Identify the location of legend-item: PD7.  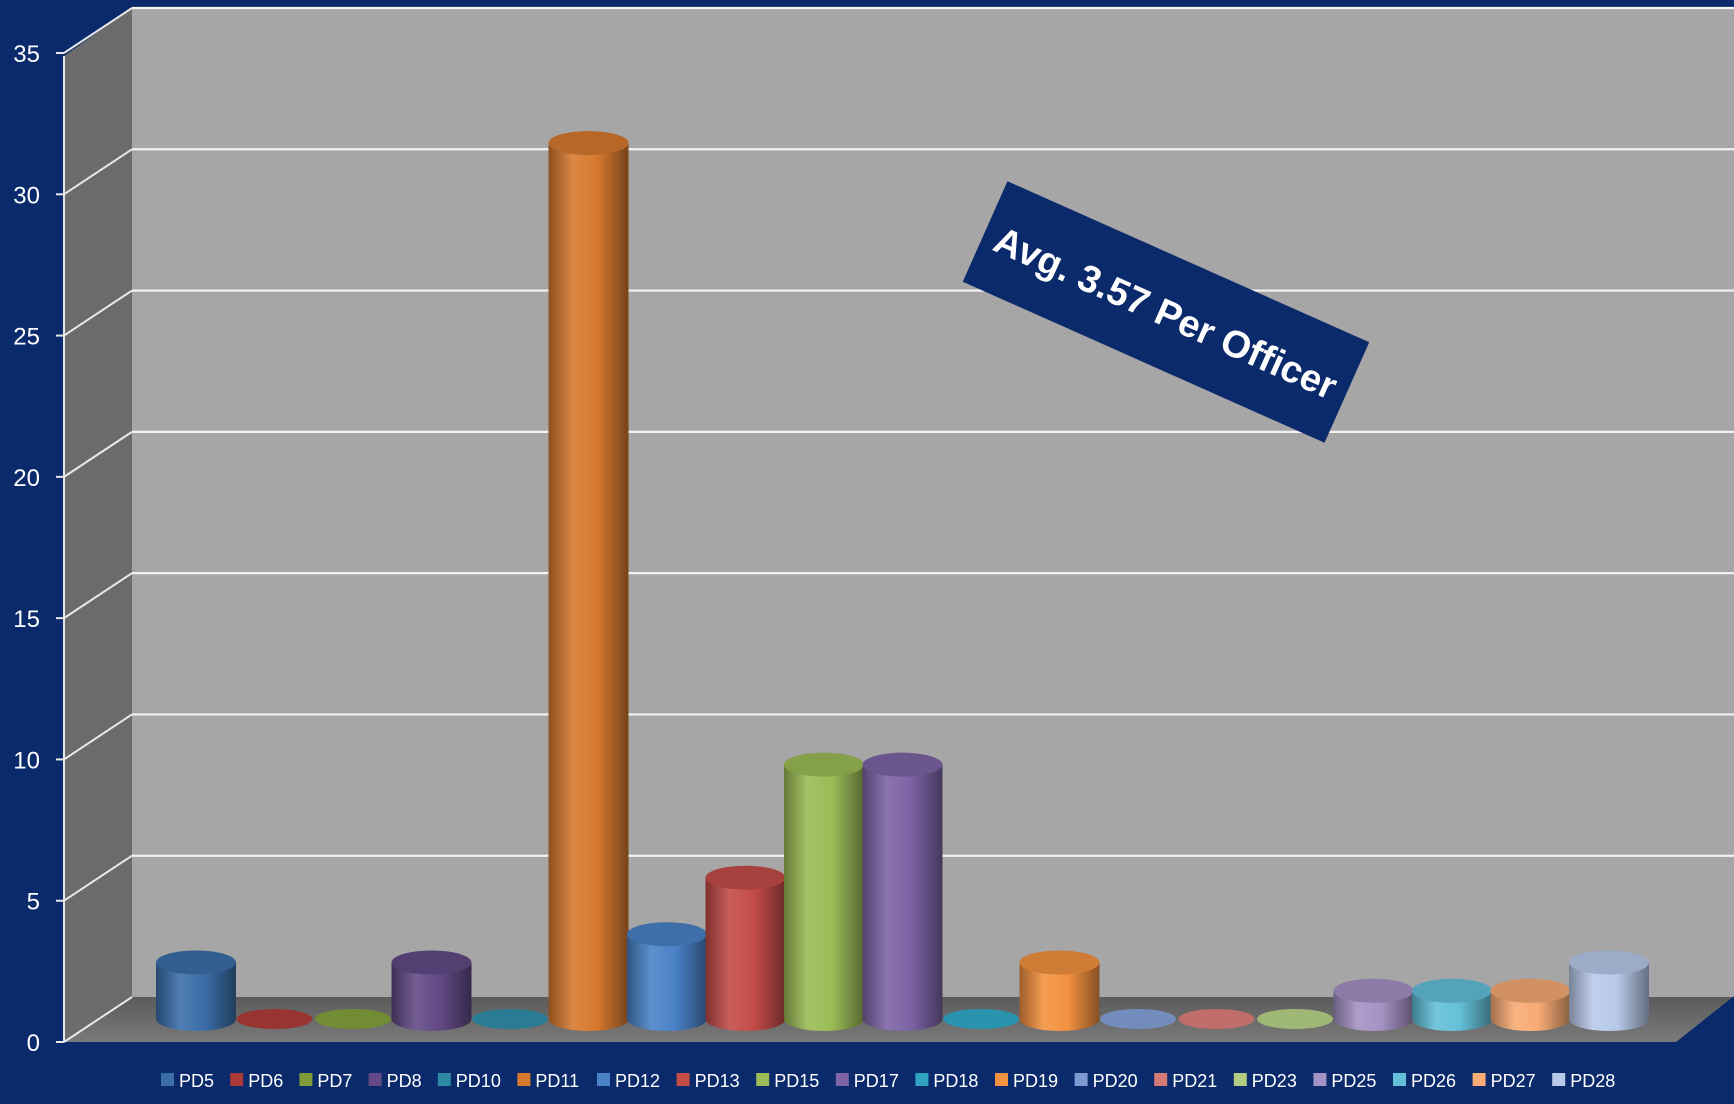
(325, 1081).